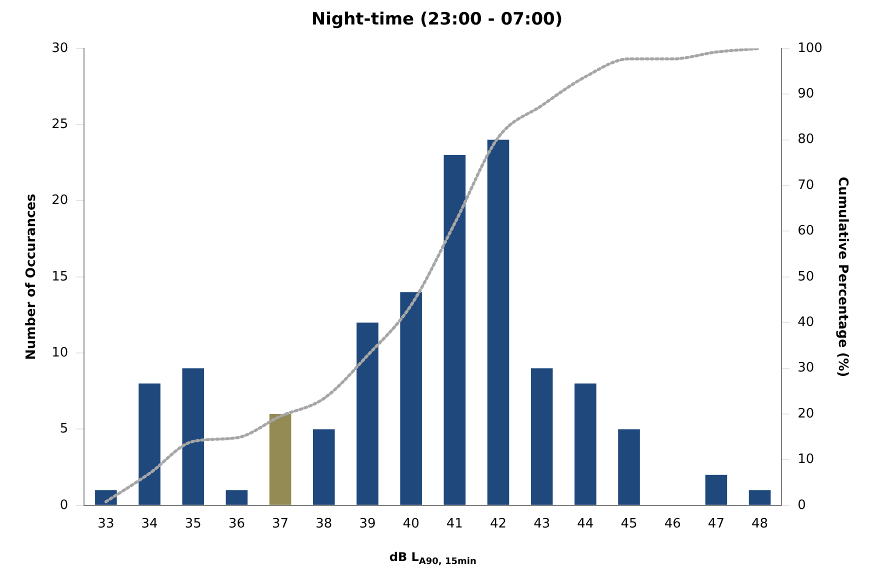 The width and height of the screenshot is (874, 575). I want to click on y-tick-label: 30, so click(60, 48).